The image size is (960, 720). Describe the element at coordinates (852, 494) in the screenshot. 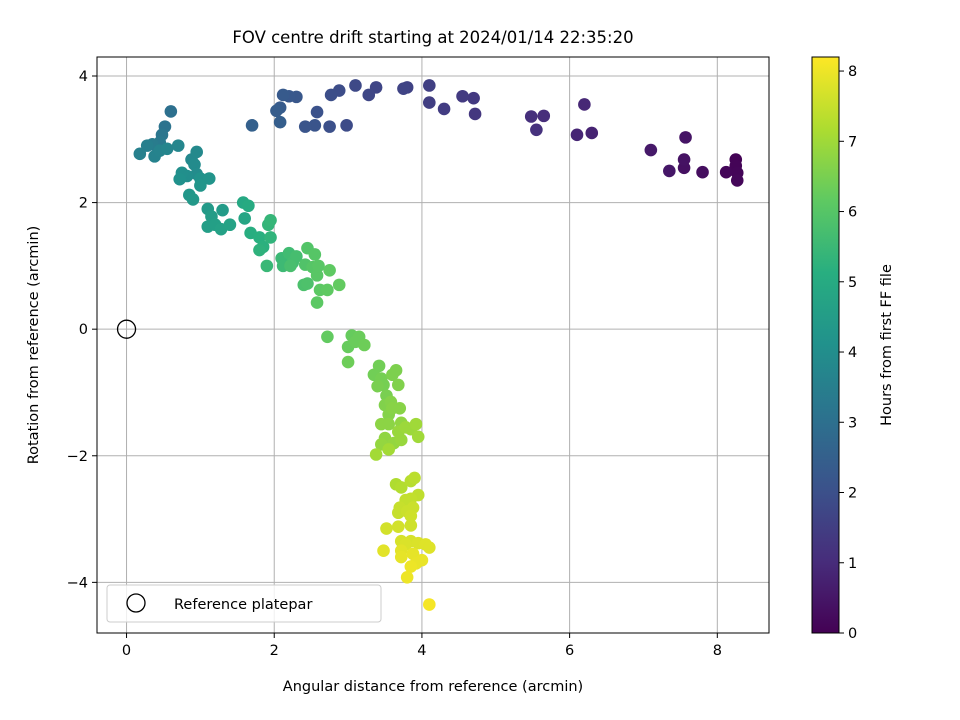

I see `colorbar-tick-label: 2` at that location.